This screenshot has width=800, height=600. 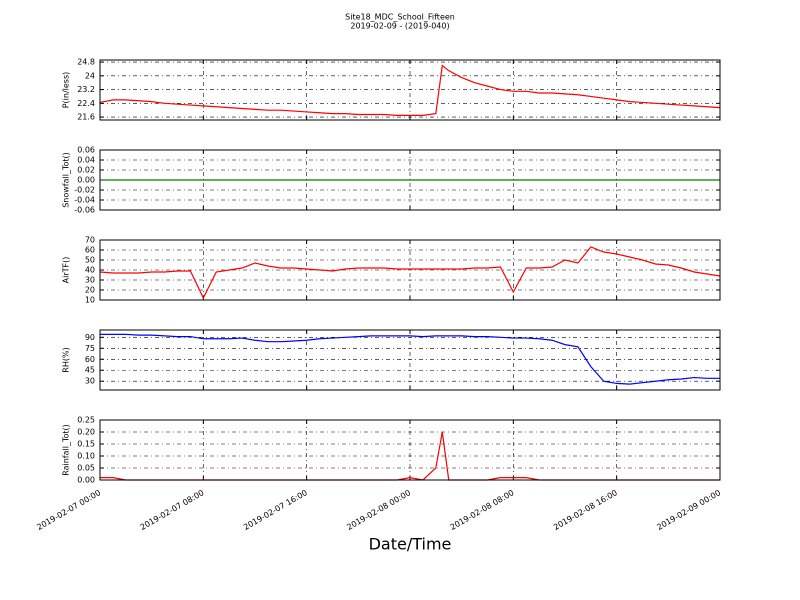 What do you see at coordinates (90, 75) in the screenshot?
I see `y-tick-label: 24` at bounding box center [90, 75].